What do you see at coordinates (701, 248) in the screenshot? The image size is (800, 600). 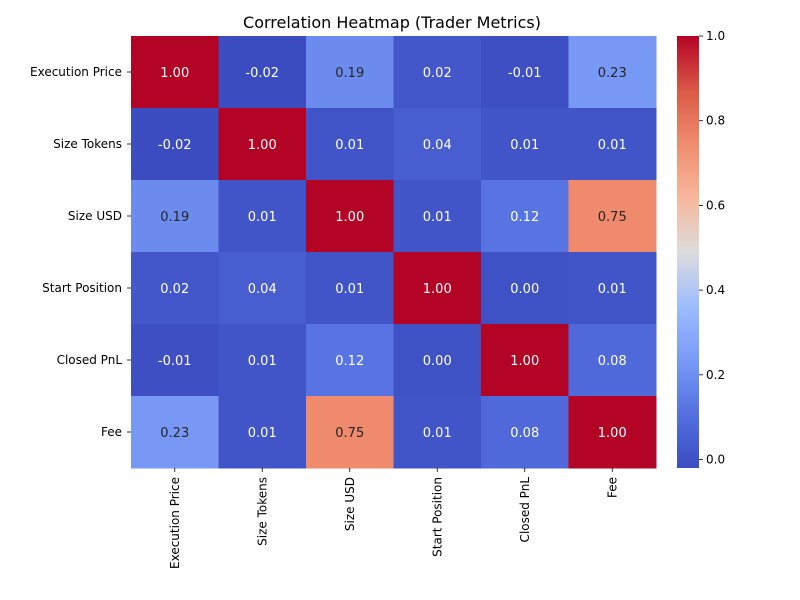 I see `colorbar: 0.0 0.2 0.4 0.6 0.8 1.0` at bounding box center [701, 248].